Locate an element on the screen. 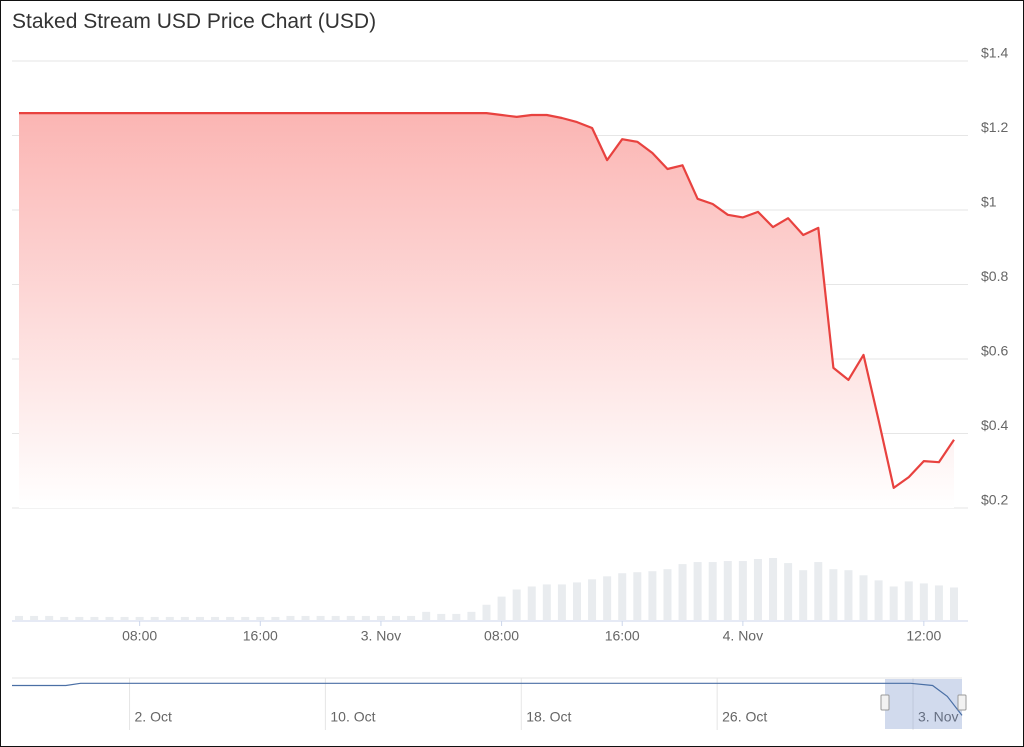 Image resolution: width=1024 pixels, height=747 pixels. chart-title: Staked Stream USD Price Chart (USD) is located at coordinates (194, 21).